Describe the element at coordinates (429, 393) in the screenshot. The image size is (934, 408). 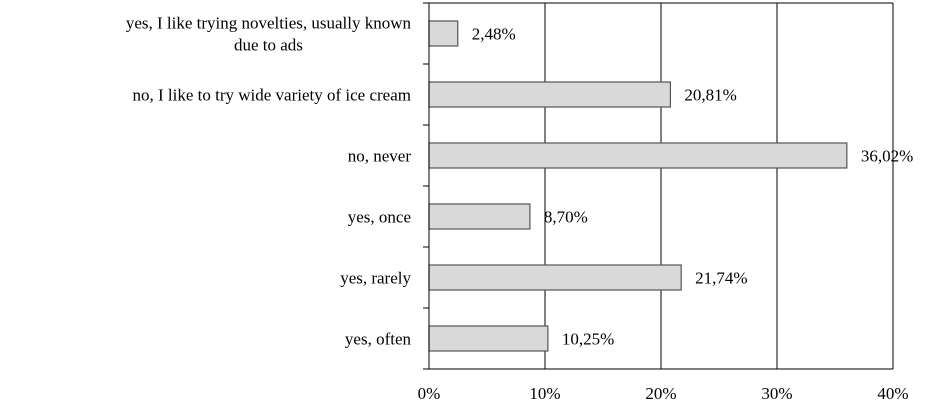
I see `x-tick-label-0: 0%` at that location.